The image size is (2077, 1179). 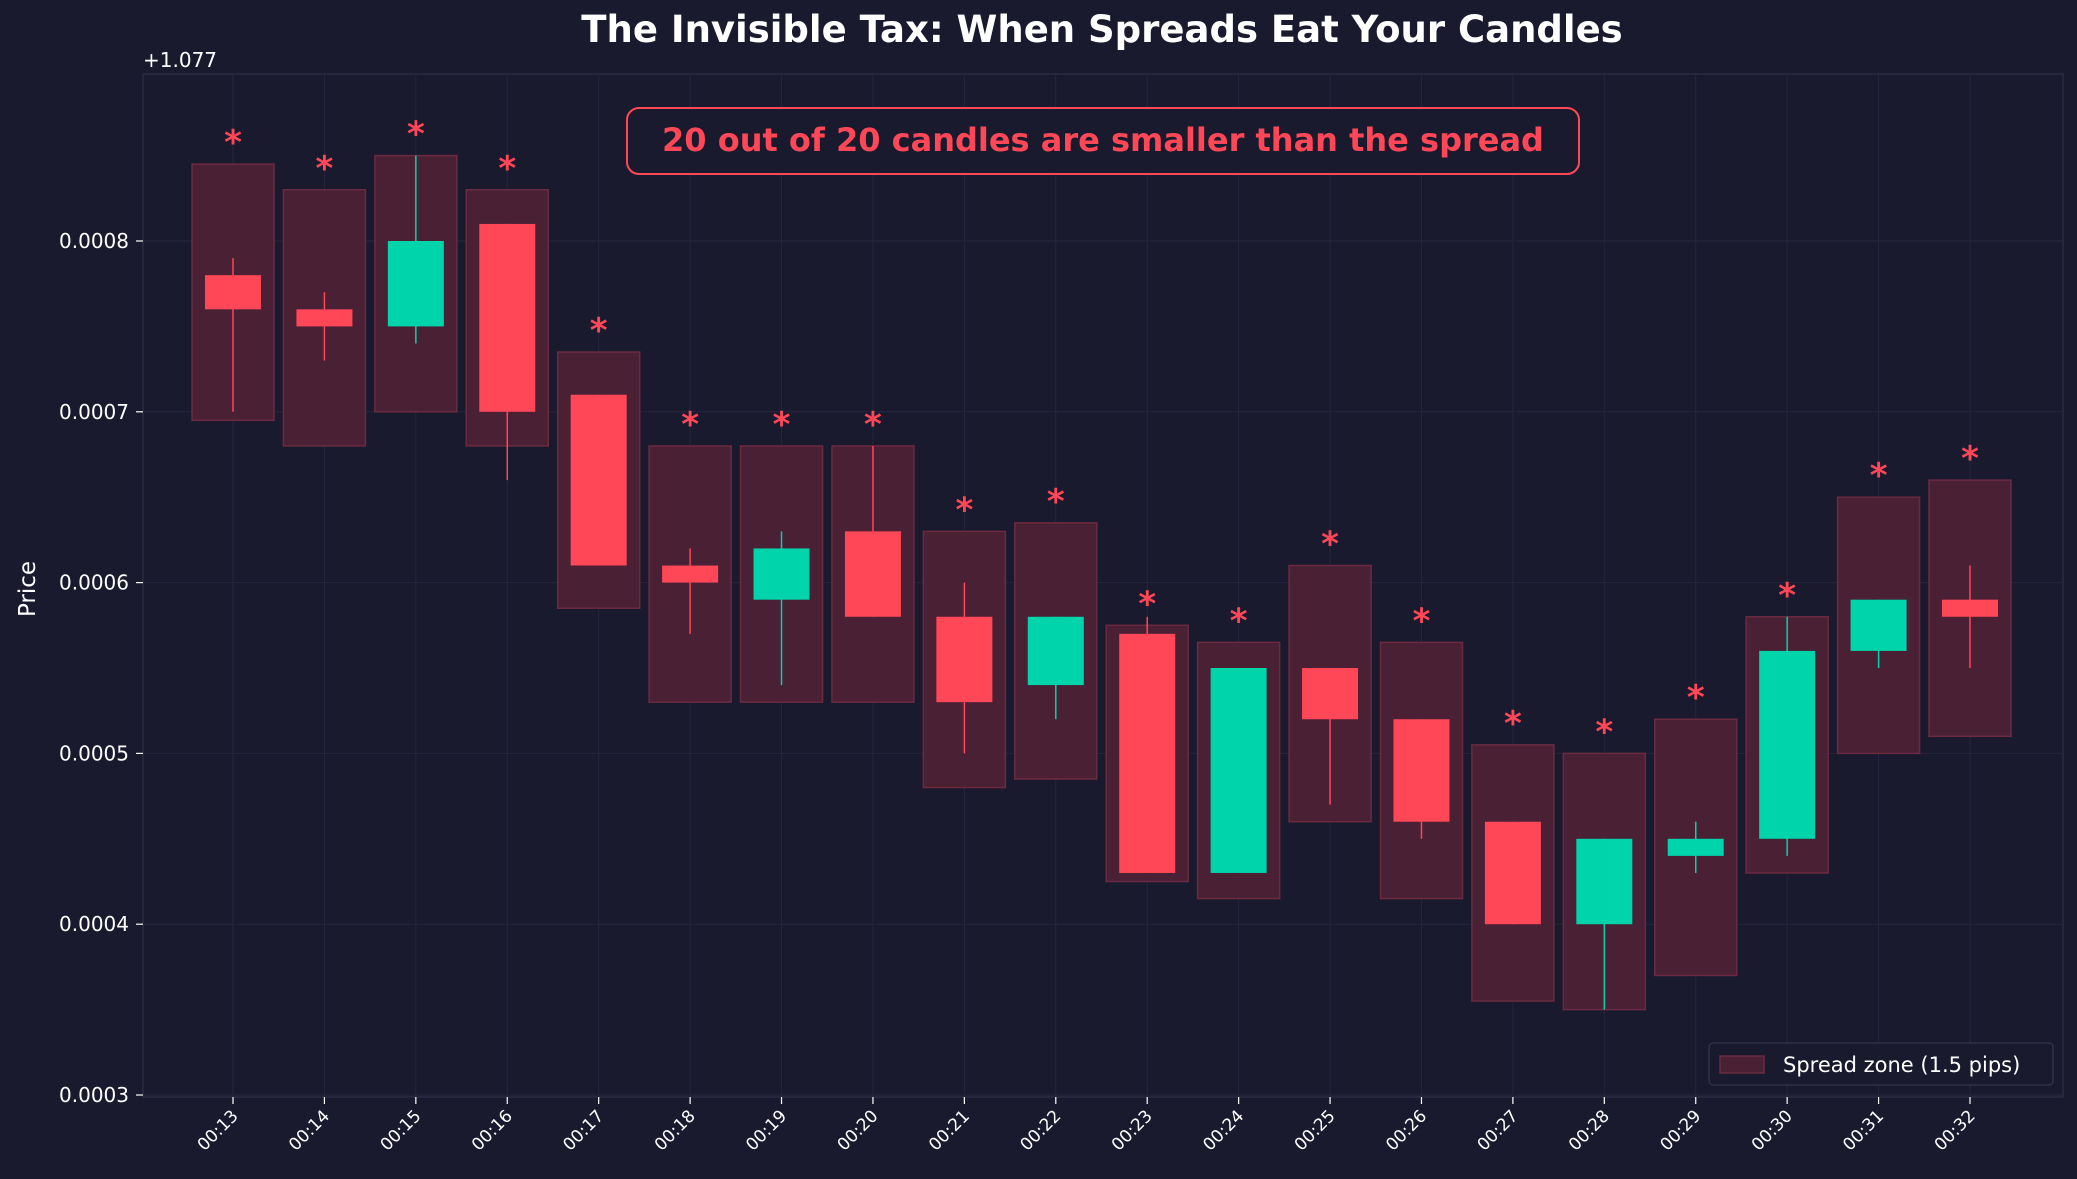 What do you see at coordinates (28, 589) in the screenshot?
I see `y-axis-label: Price` at bounding box center [28, 589].